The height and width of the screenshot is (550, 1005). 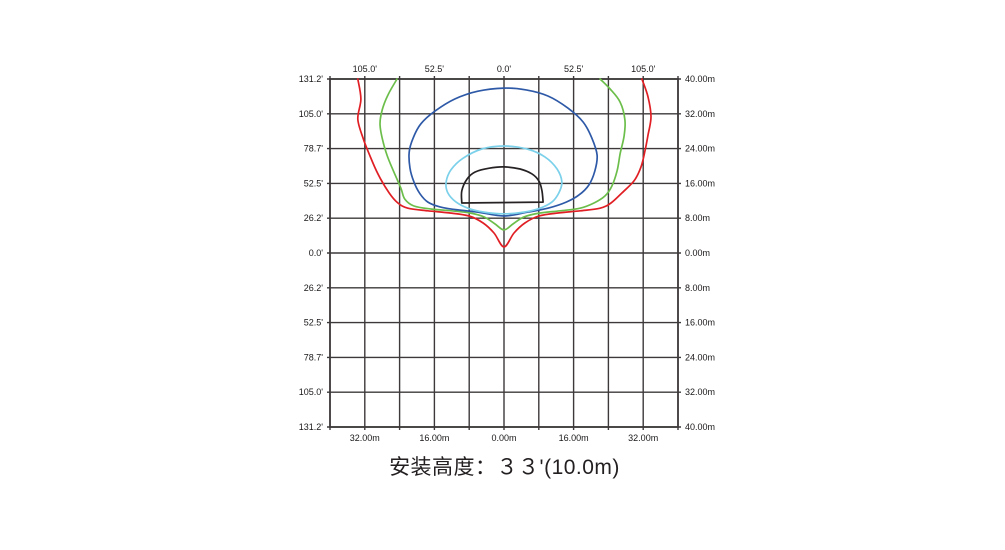 I want to click on mounting-height-caption: 安装高度：３３'(10.0m), so click(x=504, y=467).